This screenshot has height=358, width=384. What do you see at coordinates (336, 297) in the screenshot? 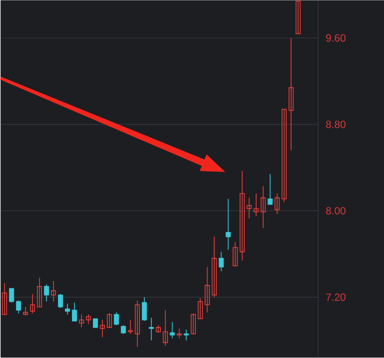
I see `y-tick-label: 7.20` at bounding box center [336, 297].